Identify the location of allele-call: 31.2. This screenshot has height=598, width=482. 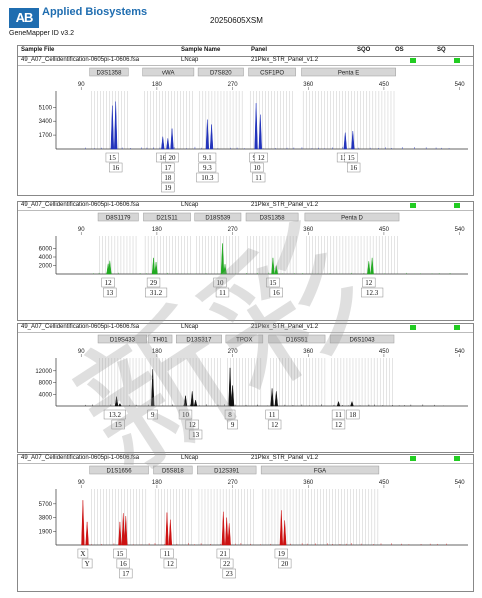
(156, 292).